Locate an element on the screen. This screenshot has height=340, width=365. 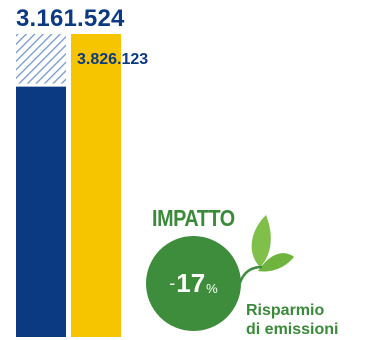
impact-caption-line-2: di emissioni is located at coordinates (292, 329).